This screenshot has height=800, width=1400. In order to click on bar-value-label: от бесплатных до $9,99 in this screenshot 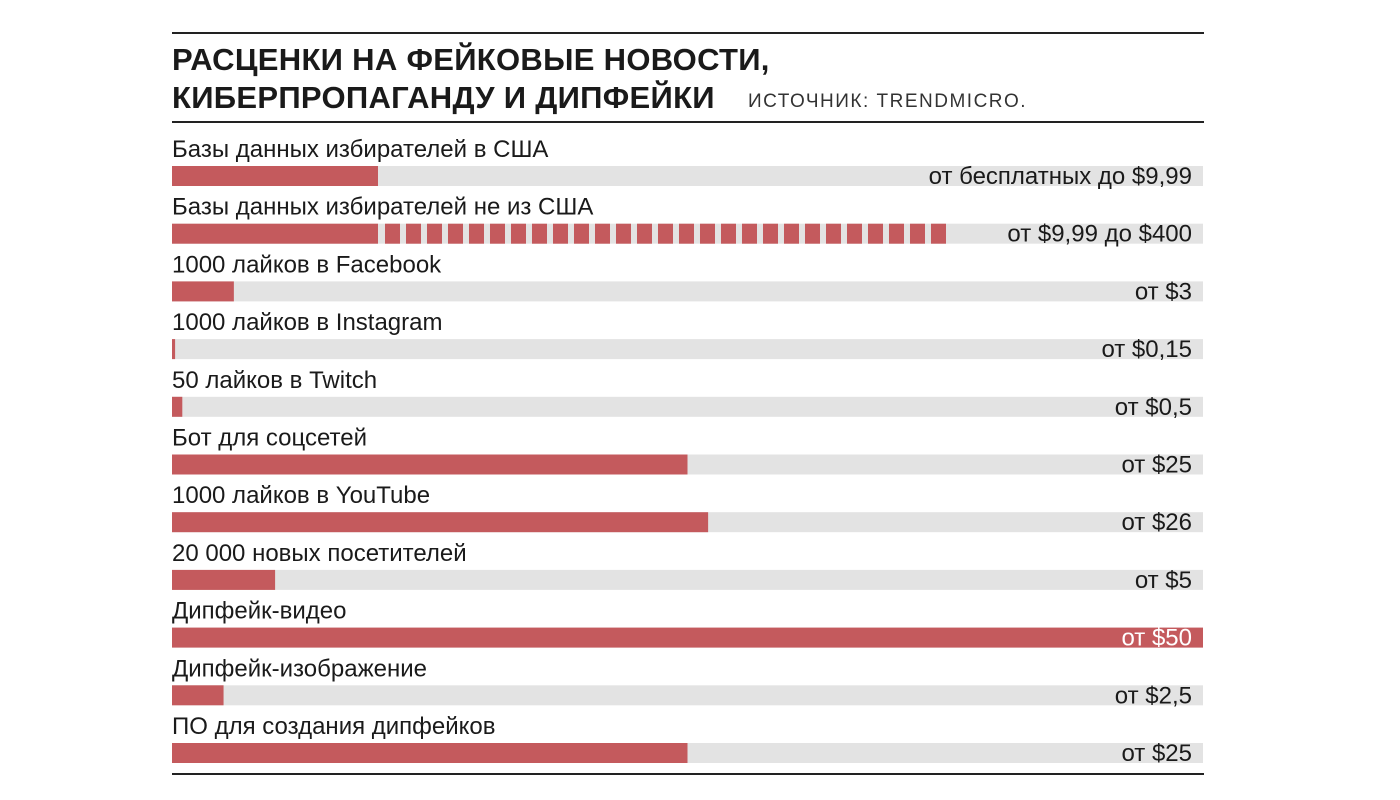, I will do `click(1060, 176)`.